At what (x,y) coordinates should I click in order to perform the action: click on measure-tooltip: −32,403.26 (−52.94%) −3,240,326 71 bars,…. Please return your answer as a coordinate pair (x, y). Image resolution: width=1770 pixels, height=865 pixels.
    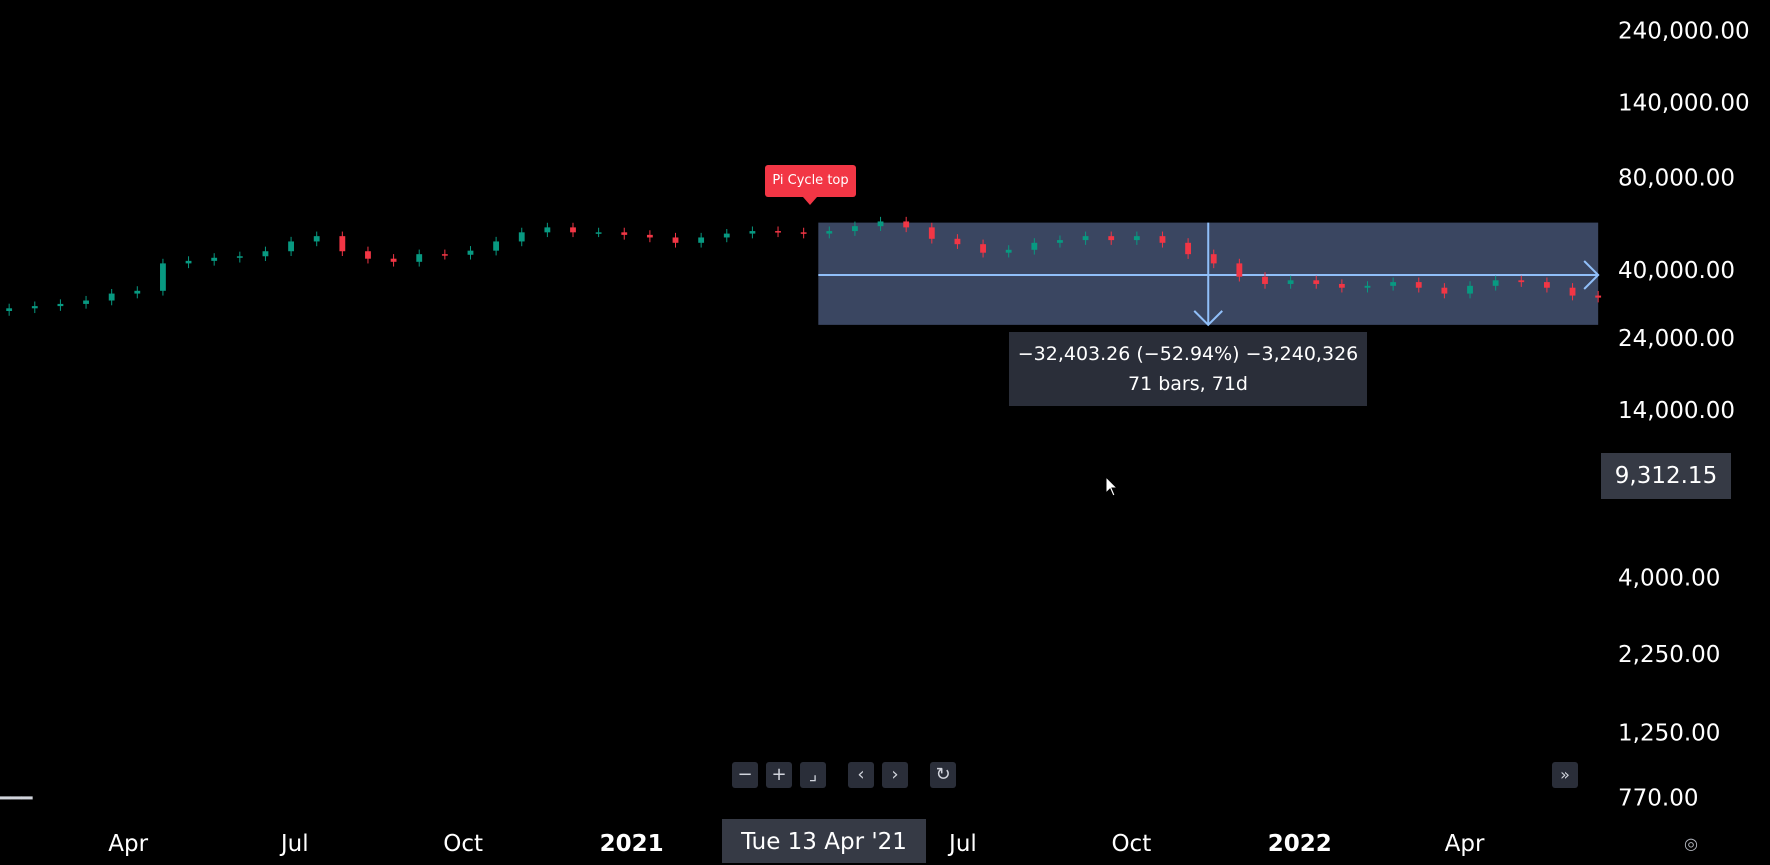
    Looking at the image, I should click on (1188, 369).